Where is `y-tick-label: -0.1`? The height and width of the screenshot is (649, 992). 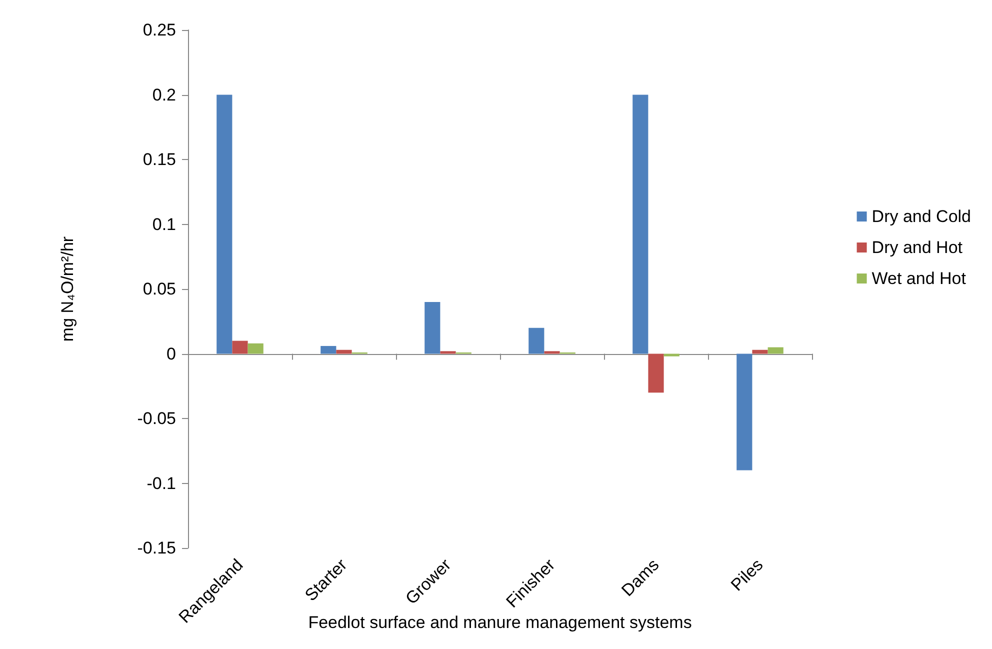
y-tick-label: -0.1 is located at coordinates (161, 483).